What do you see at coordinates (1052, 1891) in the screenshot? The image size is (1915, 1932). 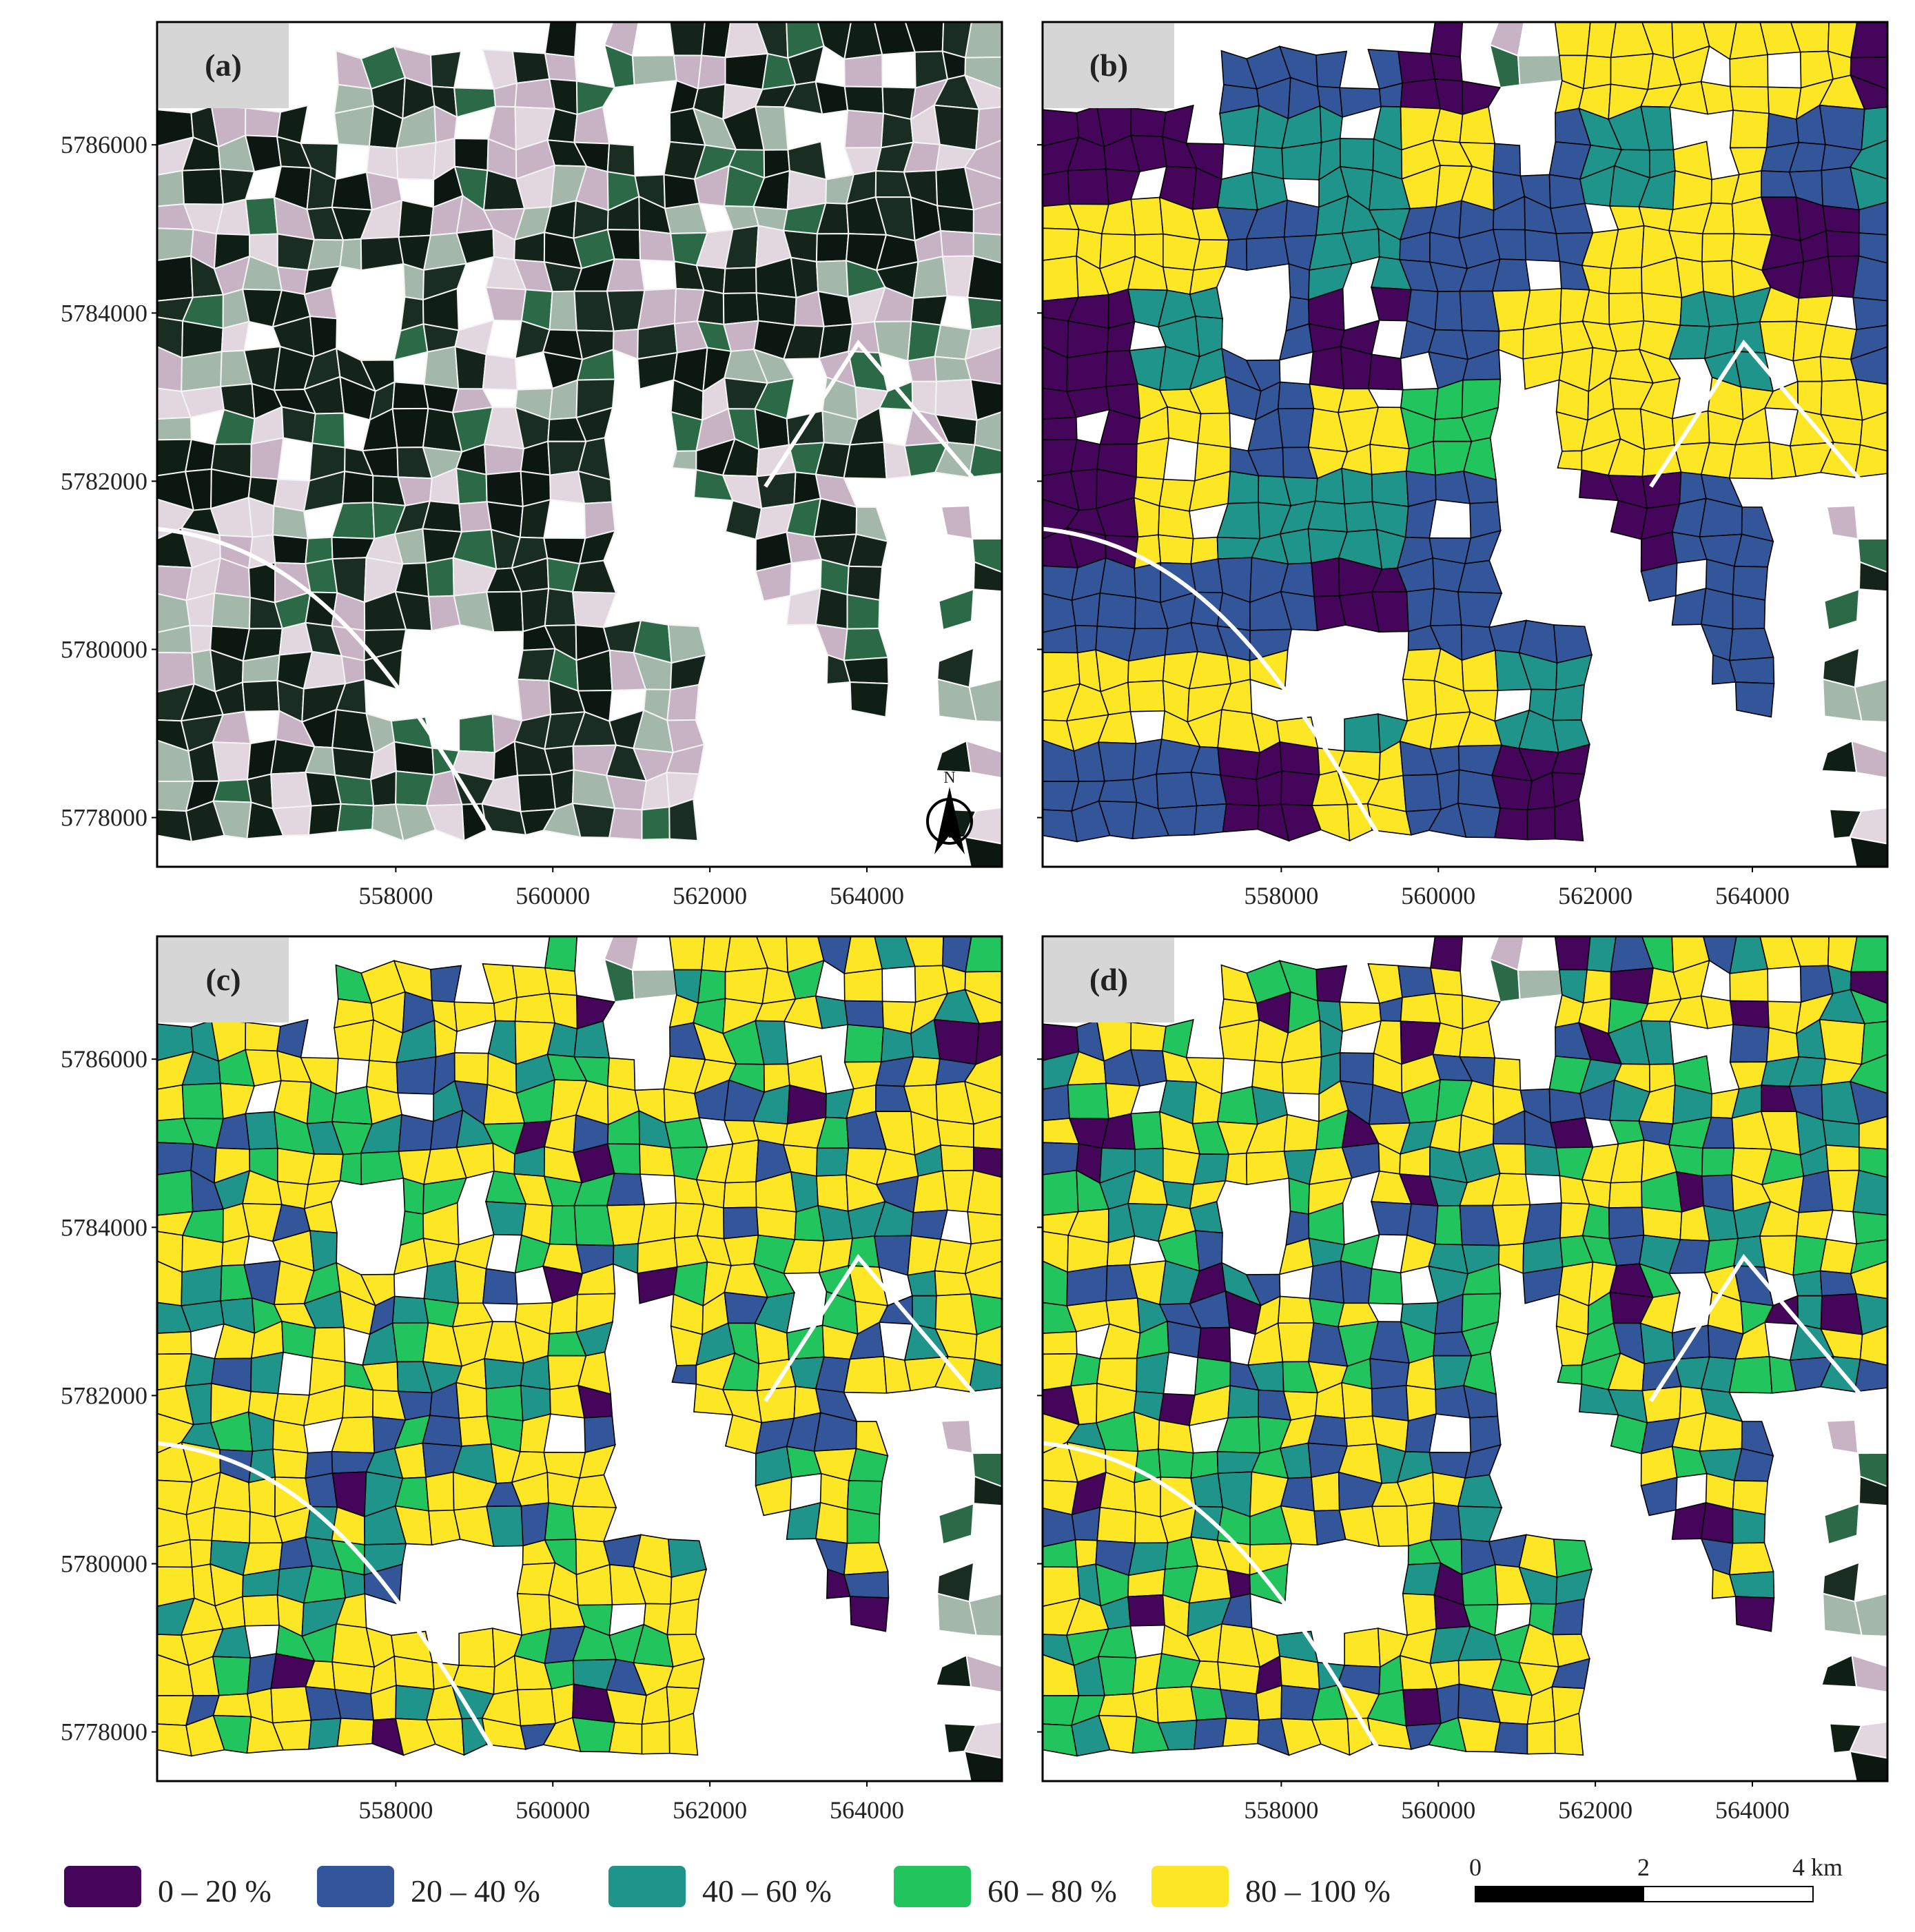 I see `legend-label: 60 – 80 %` at bounding box center [1052, 1891].